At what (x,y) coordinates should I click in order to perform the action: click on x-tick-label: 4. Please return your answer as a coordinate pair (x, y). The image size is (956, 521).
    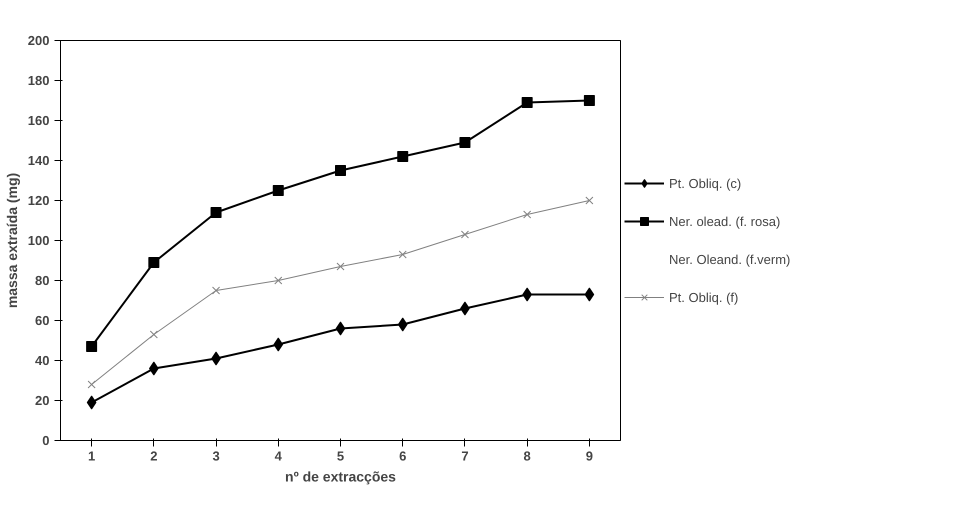
    Looking at the image, I should click on (278, 456).